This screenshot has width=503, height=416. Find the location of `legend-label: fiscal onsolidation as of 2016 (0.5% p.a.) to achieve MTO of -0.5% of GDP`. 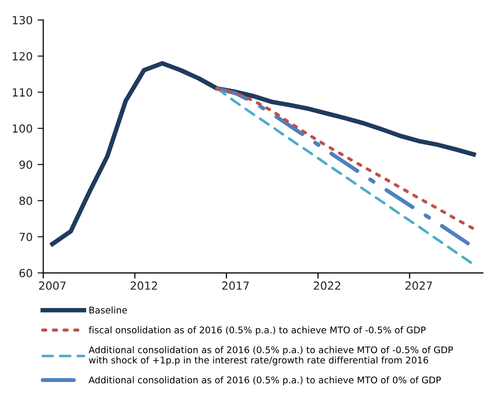

legend-label: fiscal onsolidation as of 2016 (0.5% p.a.) to achieve MTO of -0.5% of GDP is located at coordinates (257, 331).